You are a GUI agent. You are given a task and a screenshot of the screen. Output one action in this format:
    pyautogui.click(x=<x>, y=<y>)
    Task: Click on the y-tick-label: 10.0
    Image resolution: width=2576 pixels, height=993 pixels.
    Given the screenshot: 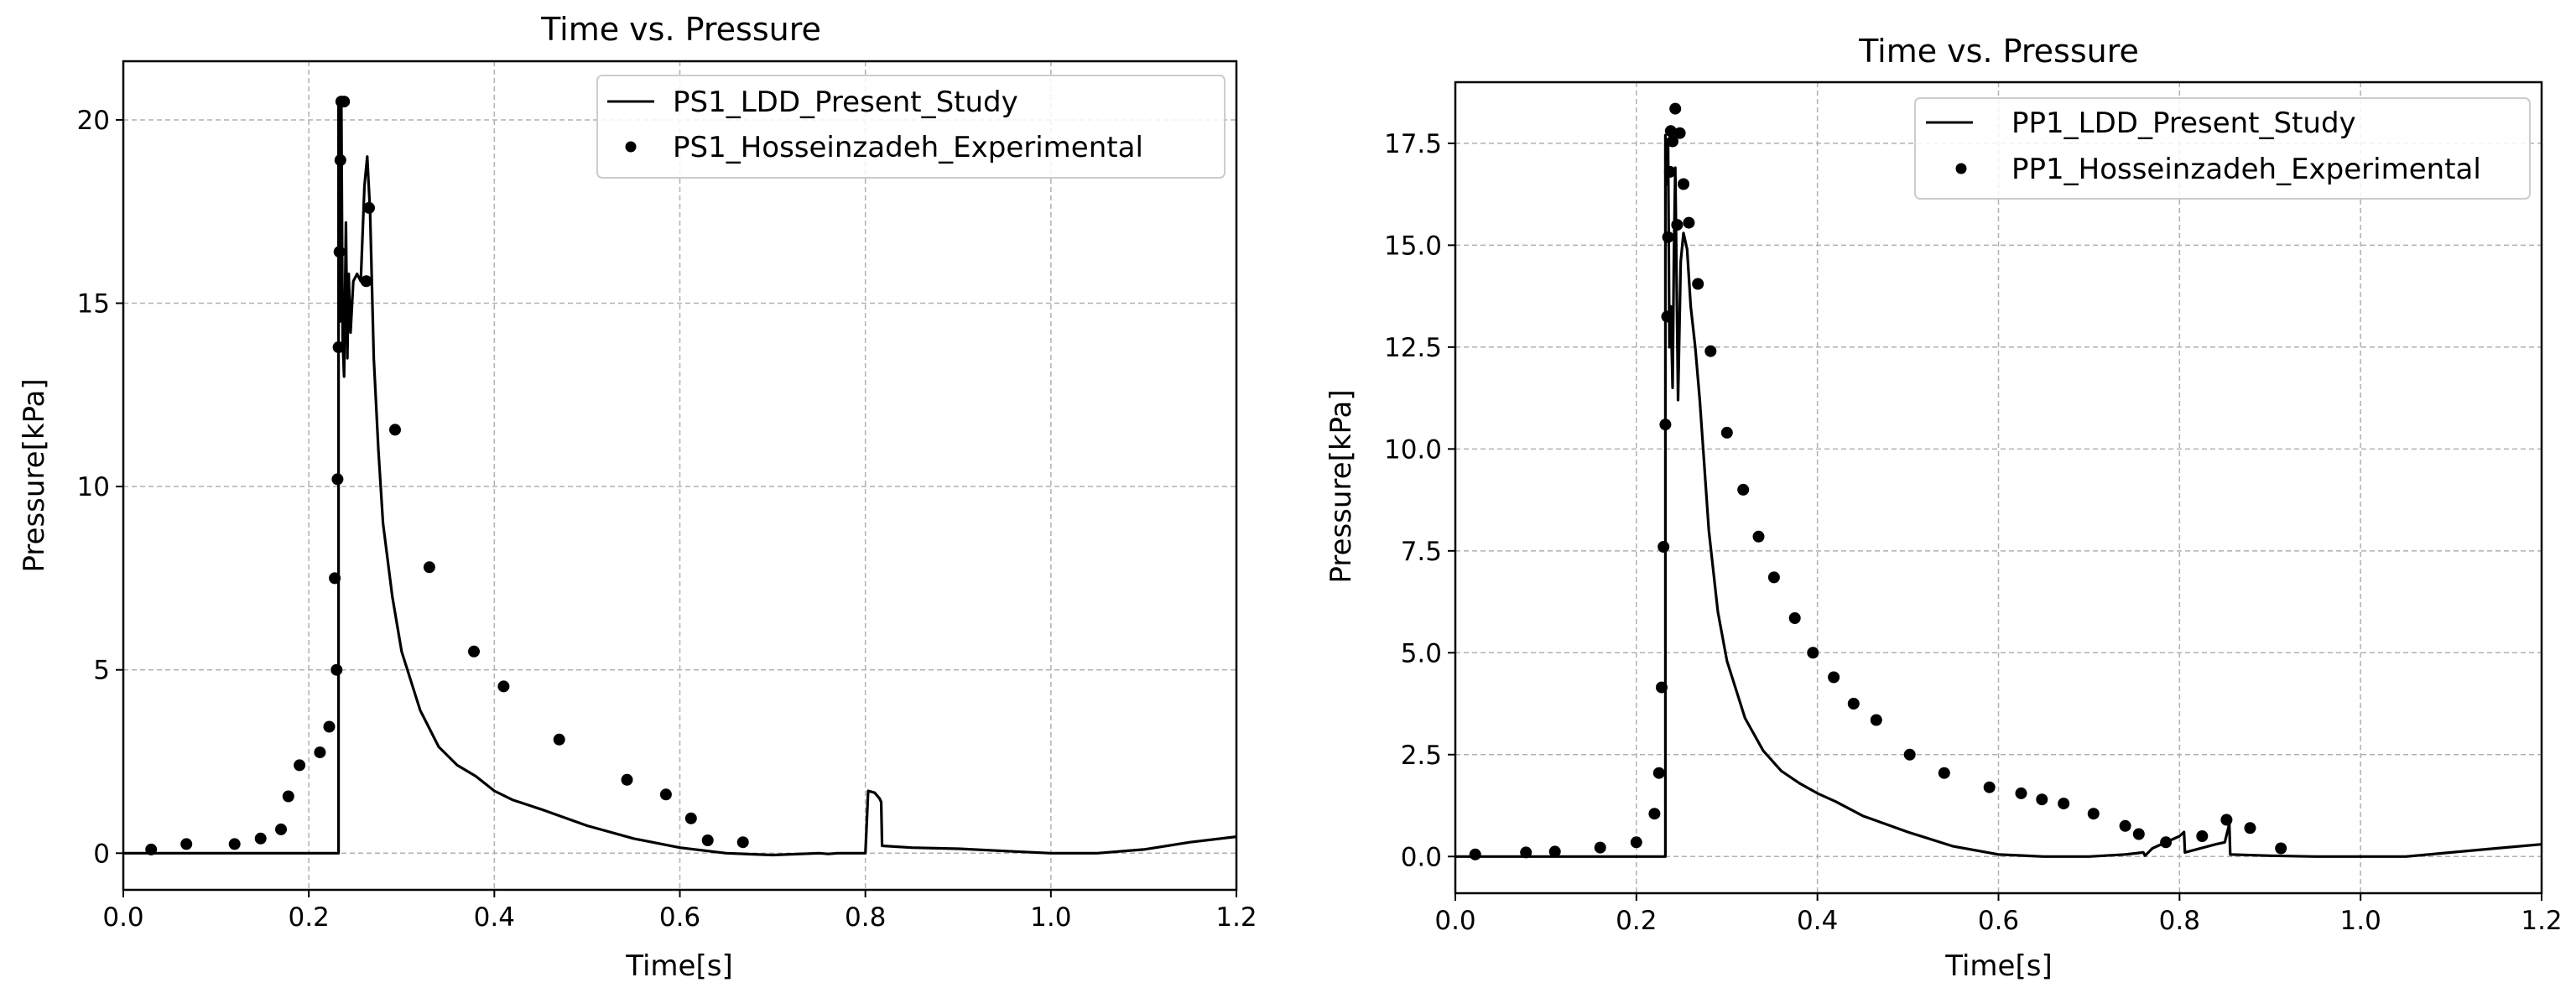 What is the action you would take?
    pyautogui.click(x=1413, y=449)
    